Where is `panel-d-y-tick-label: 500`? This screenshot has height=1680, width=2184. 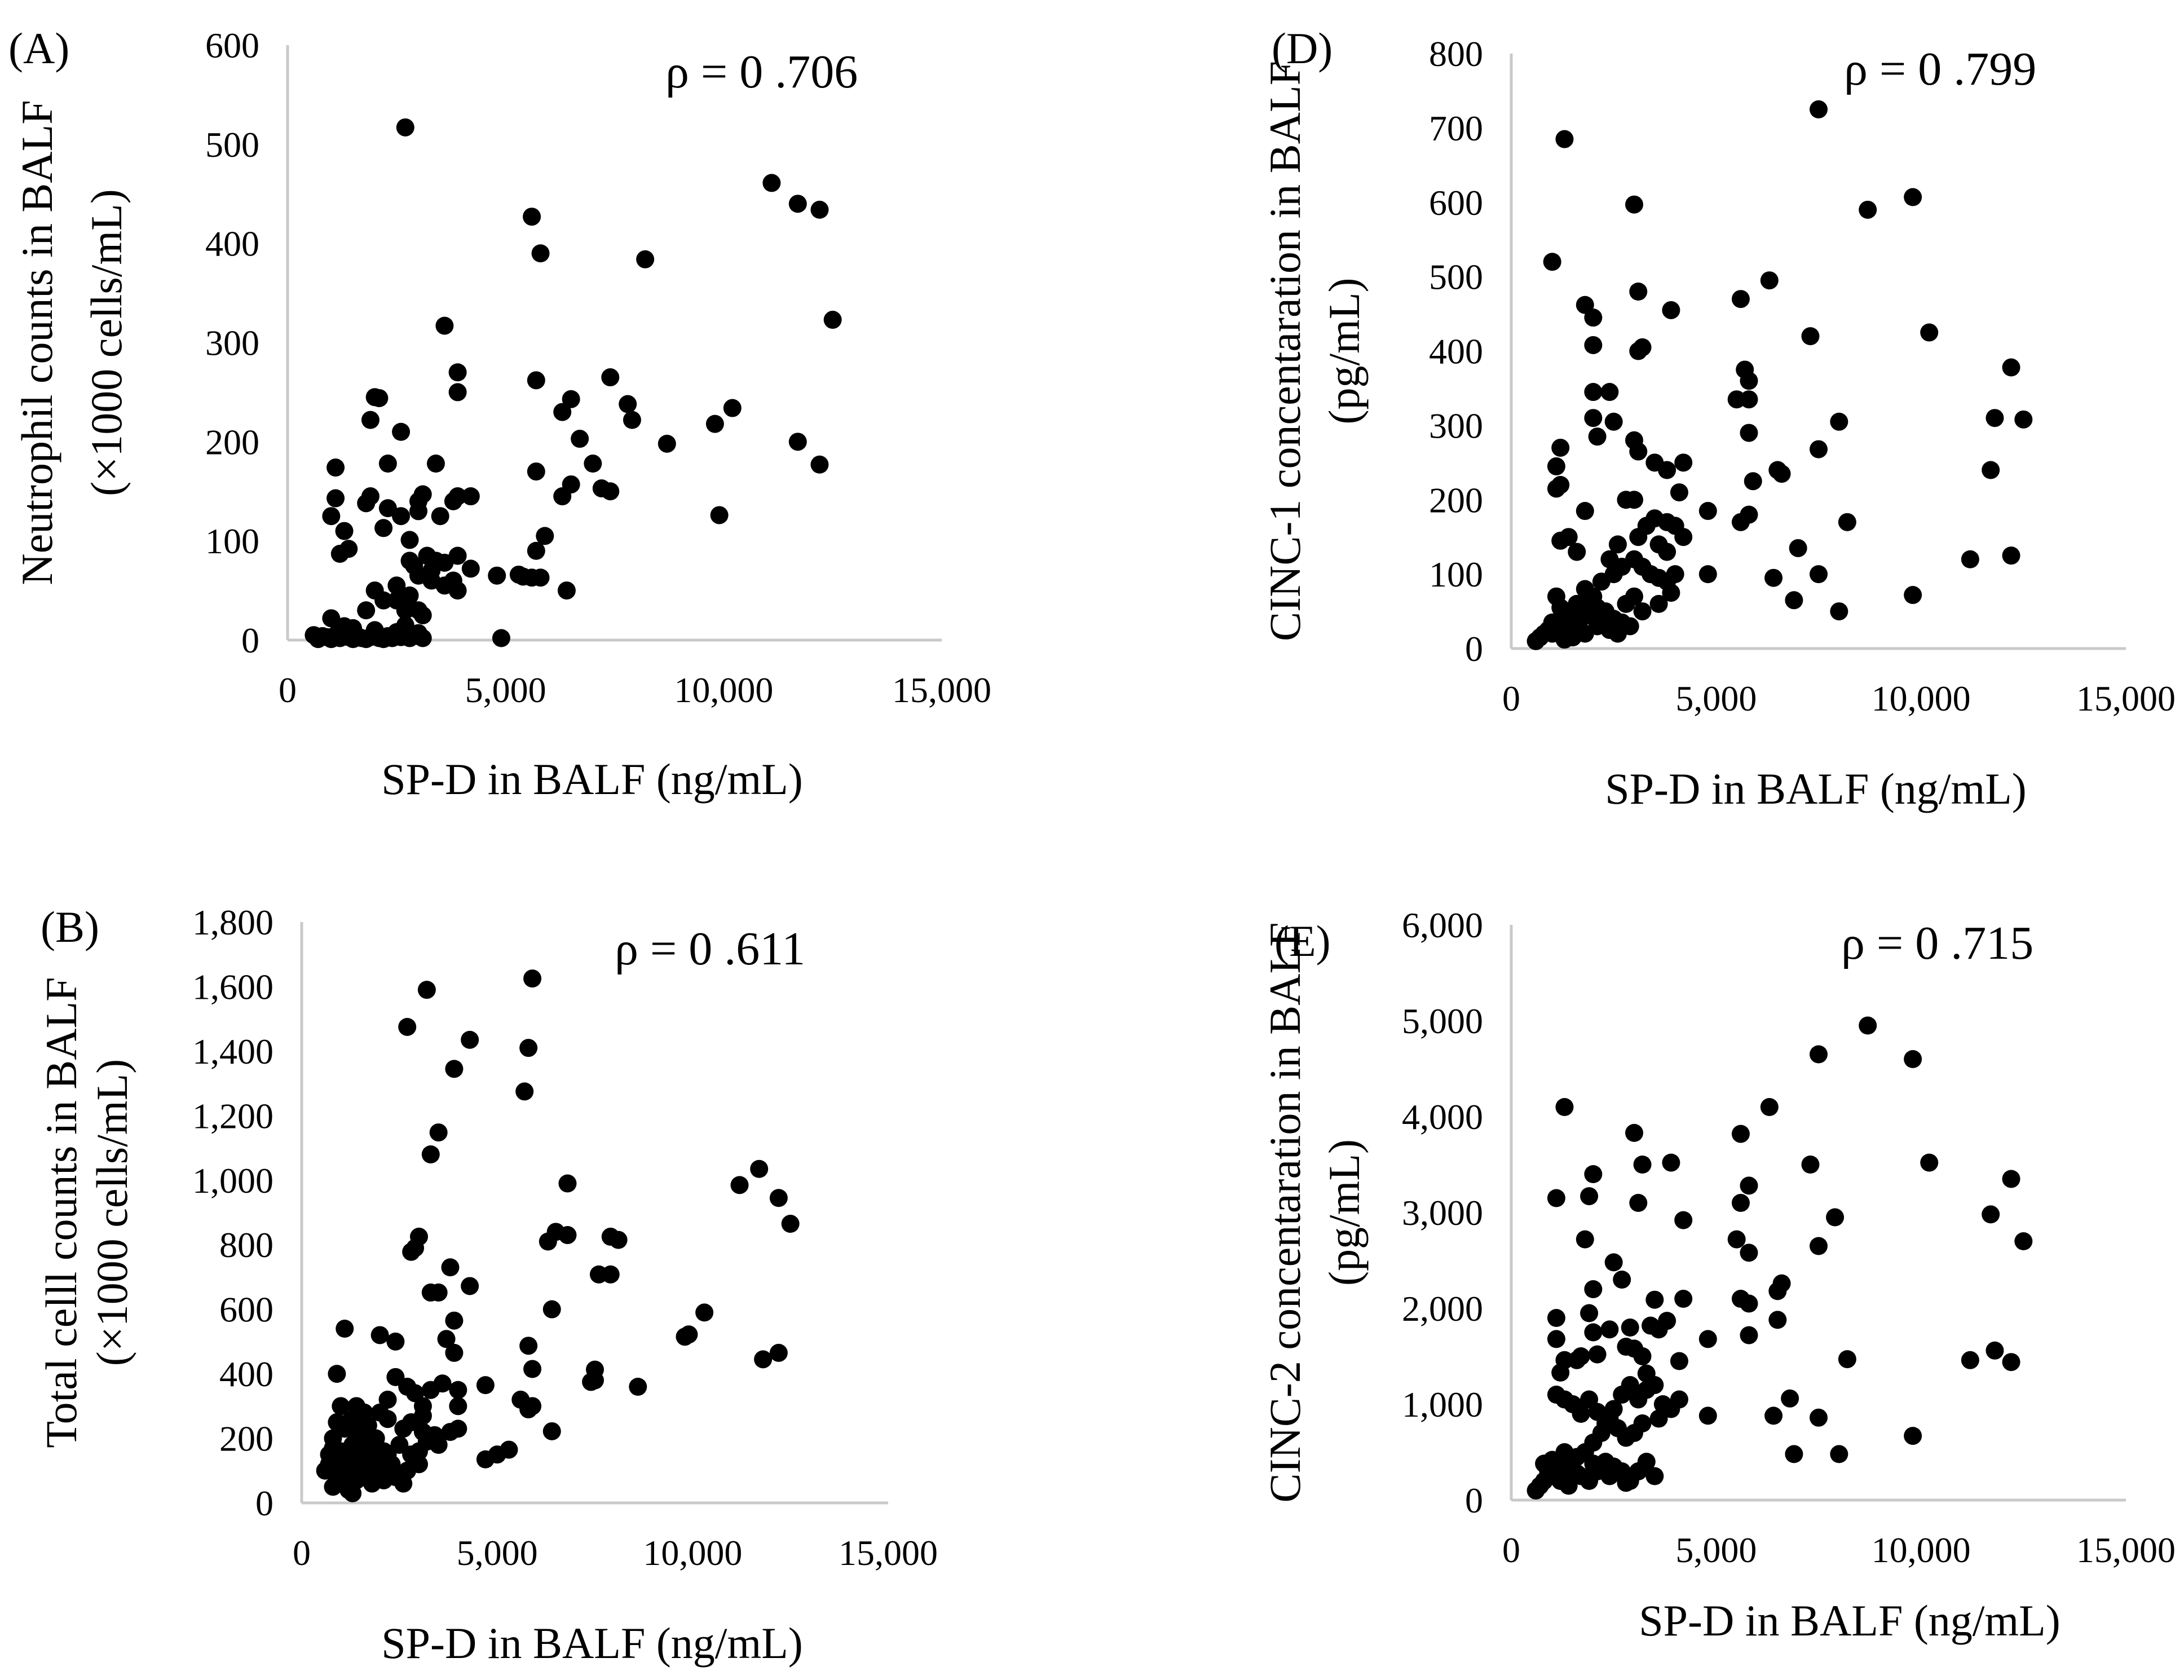
panel-d-y-tick-label: 500 is located at coordinates (1456, 277).